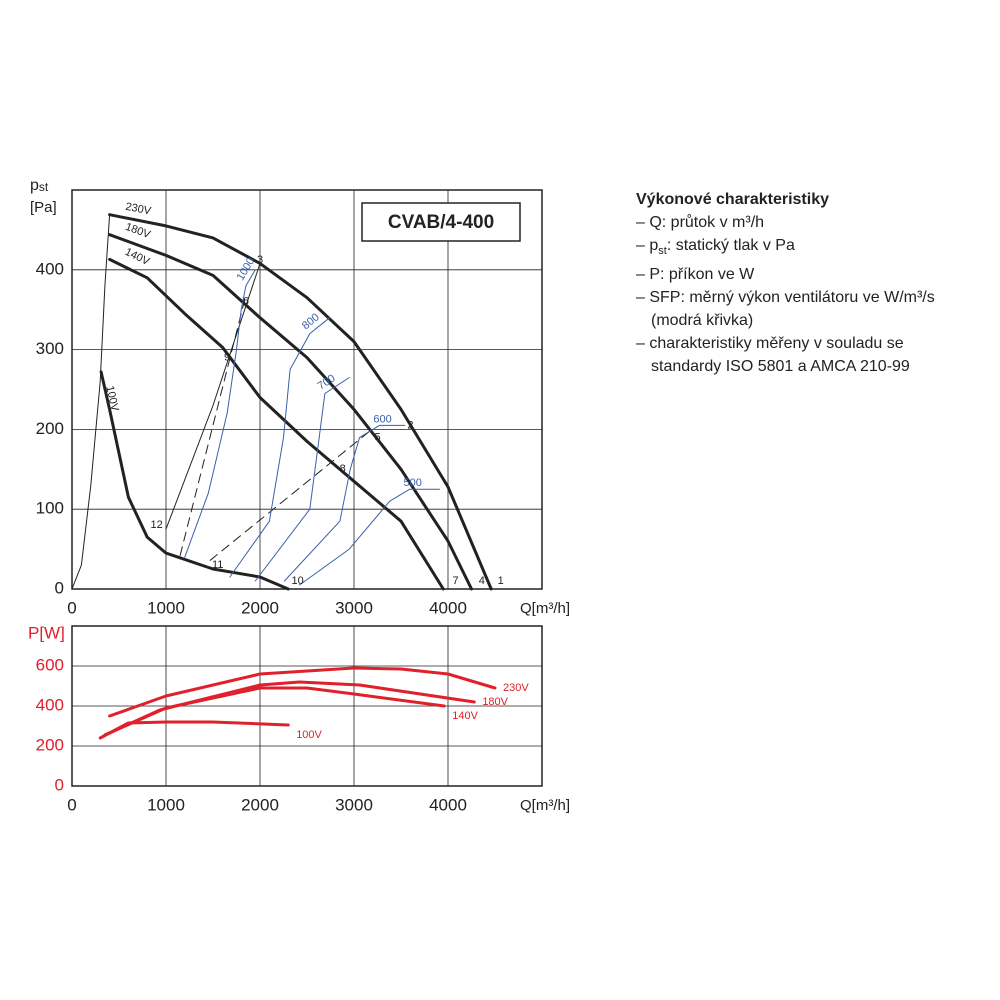 This screenshot has height=1000, width=1000. I want to click on note-item: – Q: průtok v m³/h, so click(801, 222).